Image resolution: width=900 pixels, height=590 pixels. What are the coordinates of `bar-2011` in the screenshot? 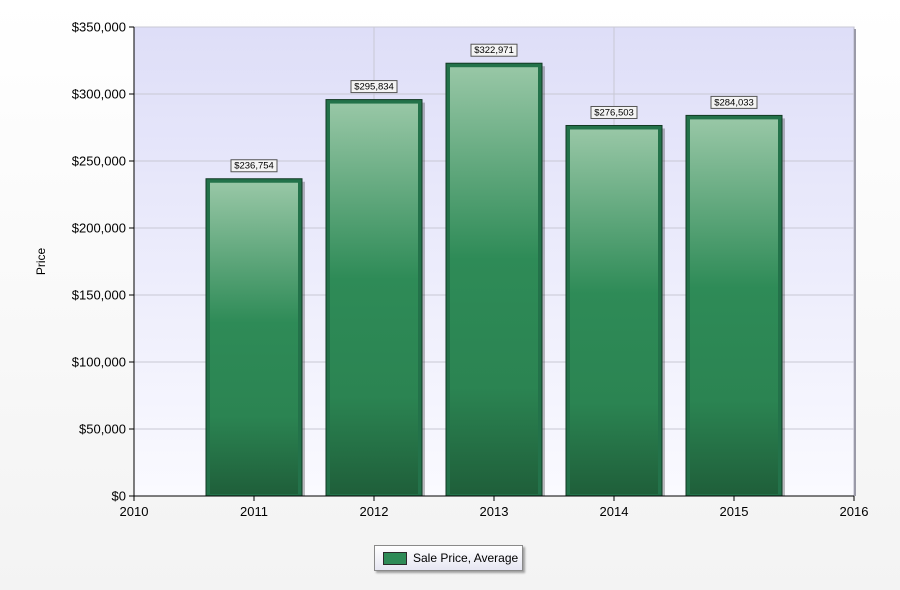 It's located at (255, 337).